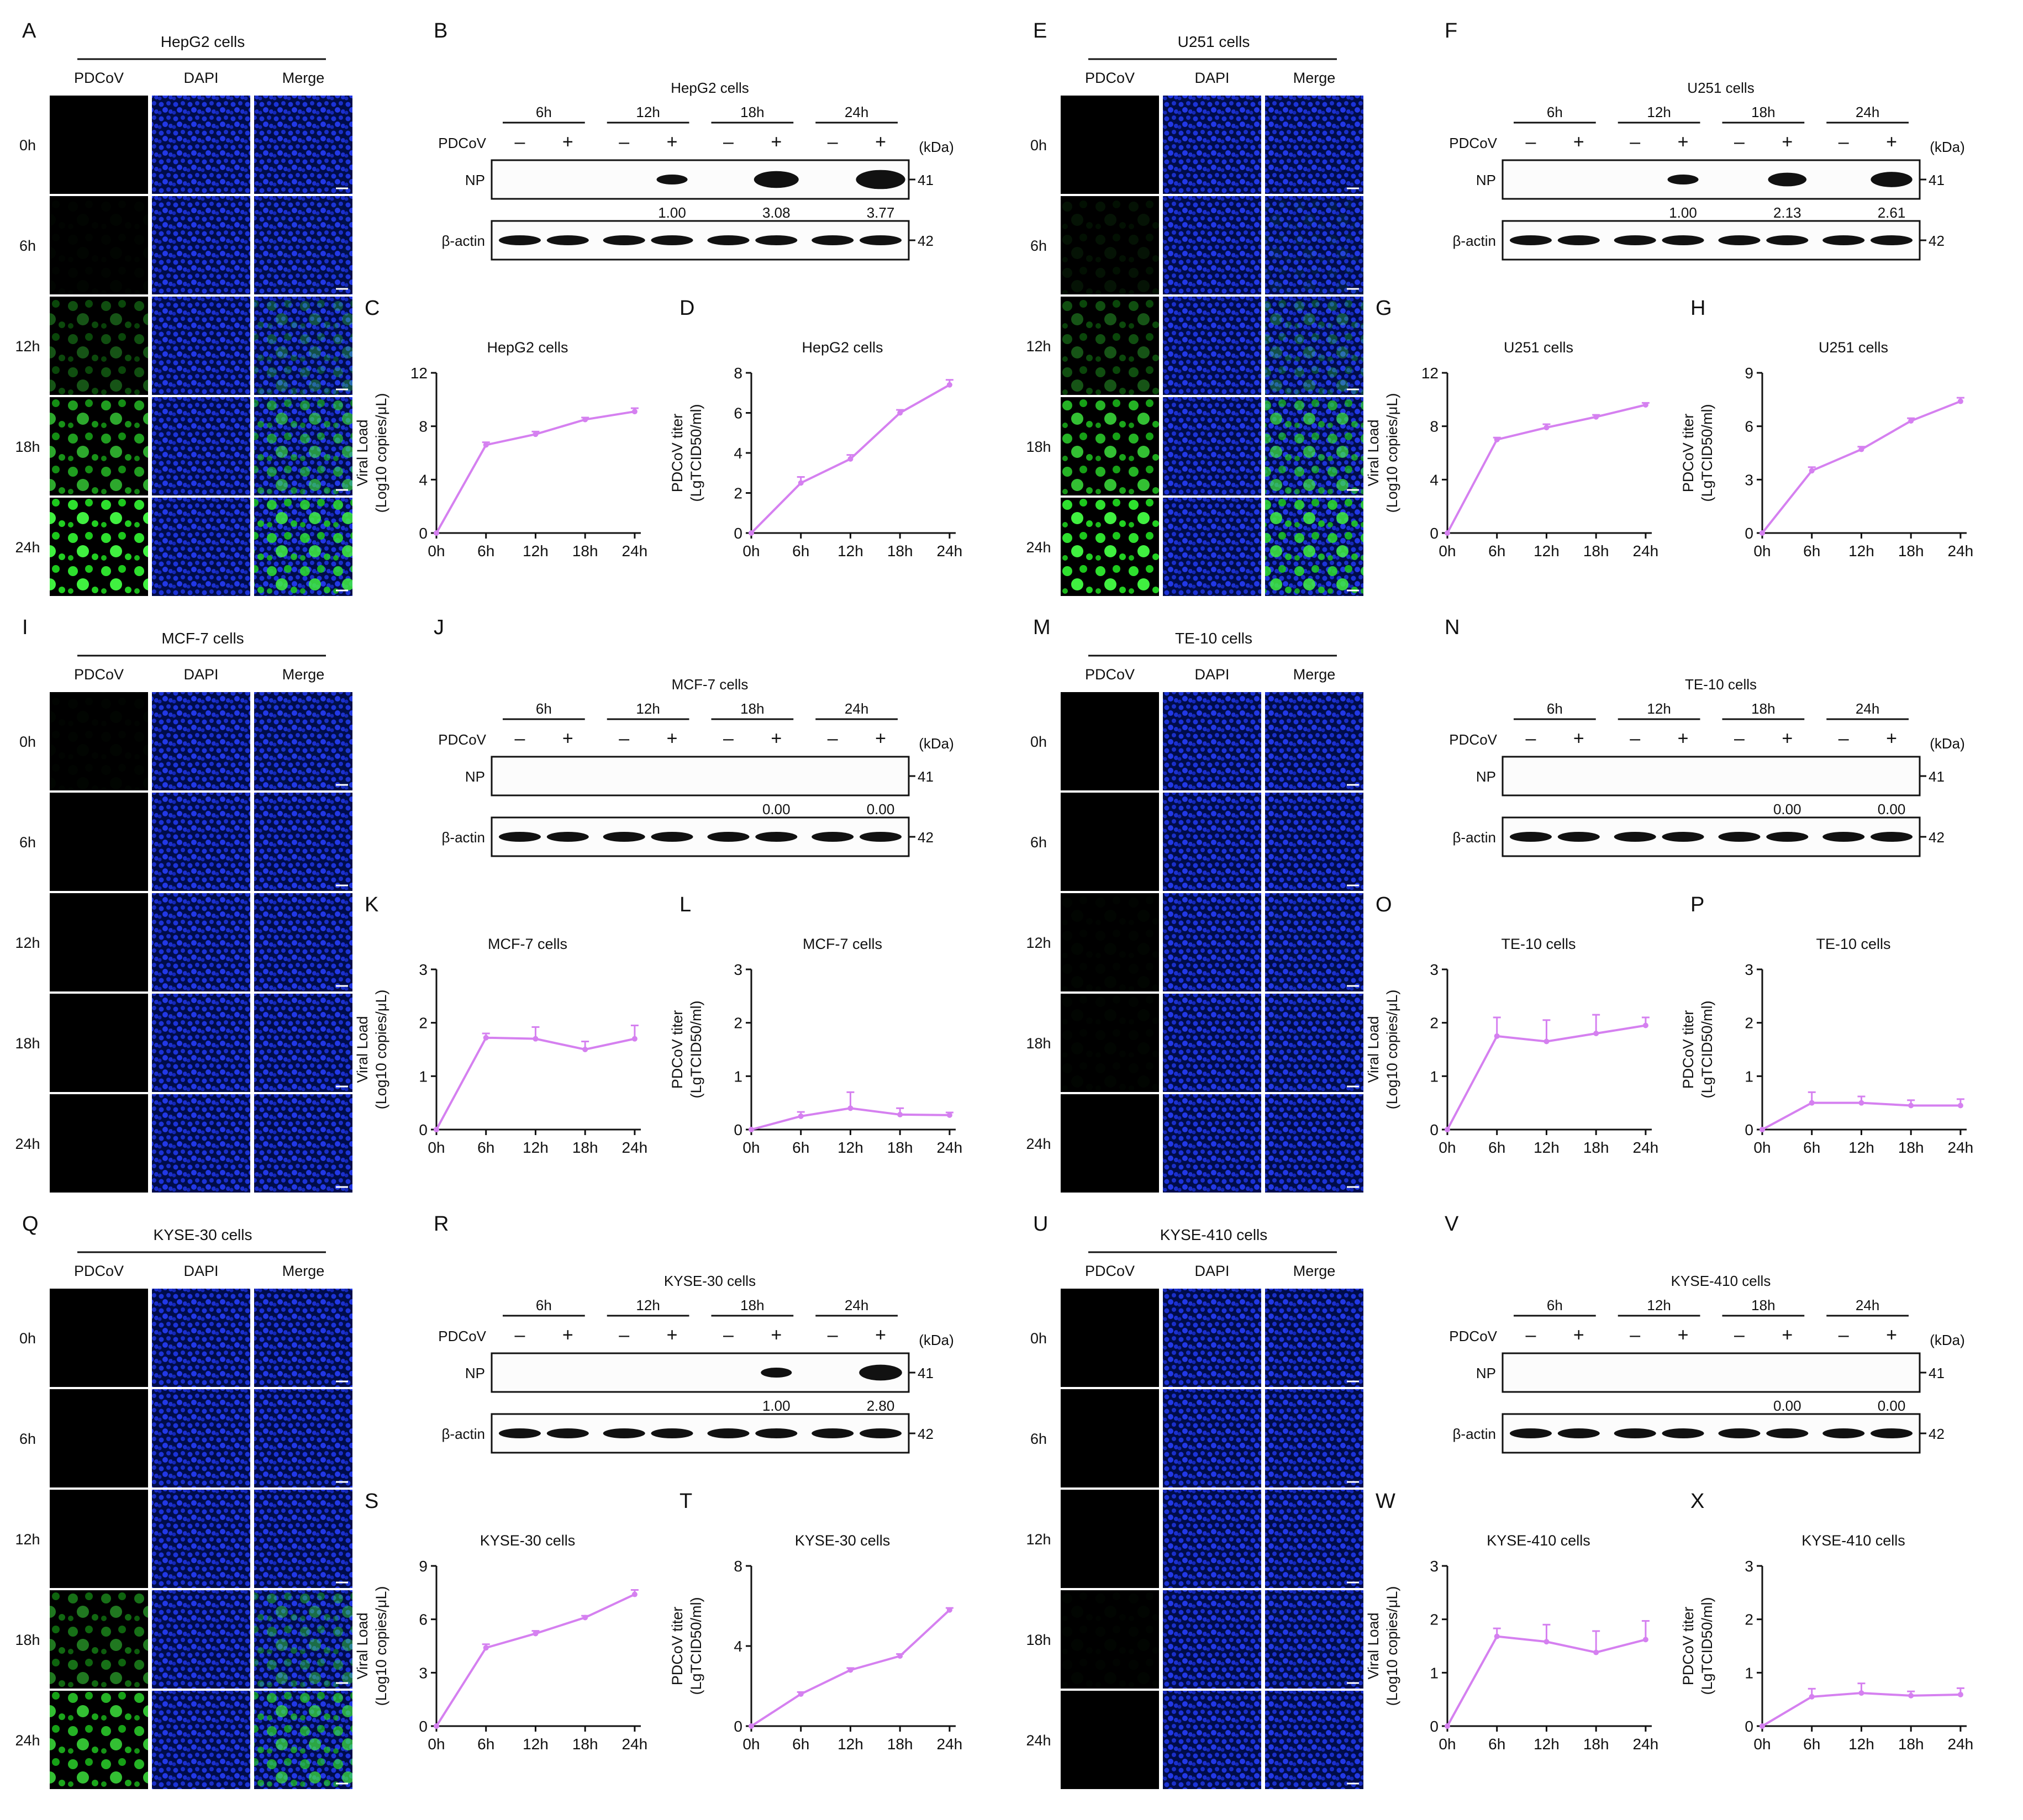 This screenshot has width=2023, height=1820. I want to click on panel-letter: R, so click(441, 1224).